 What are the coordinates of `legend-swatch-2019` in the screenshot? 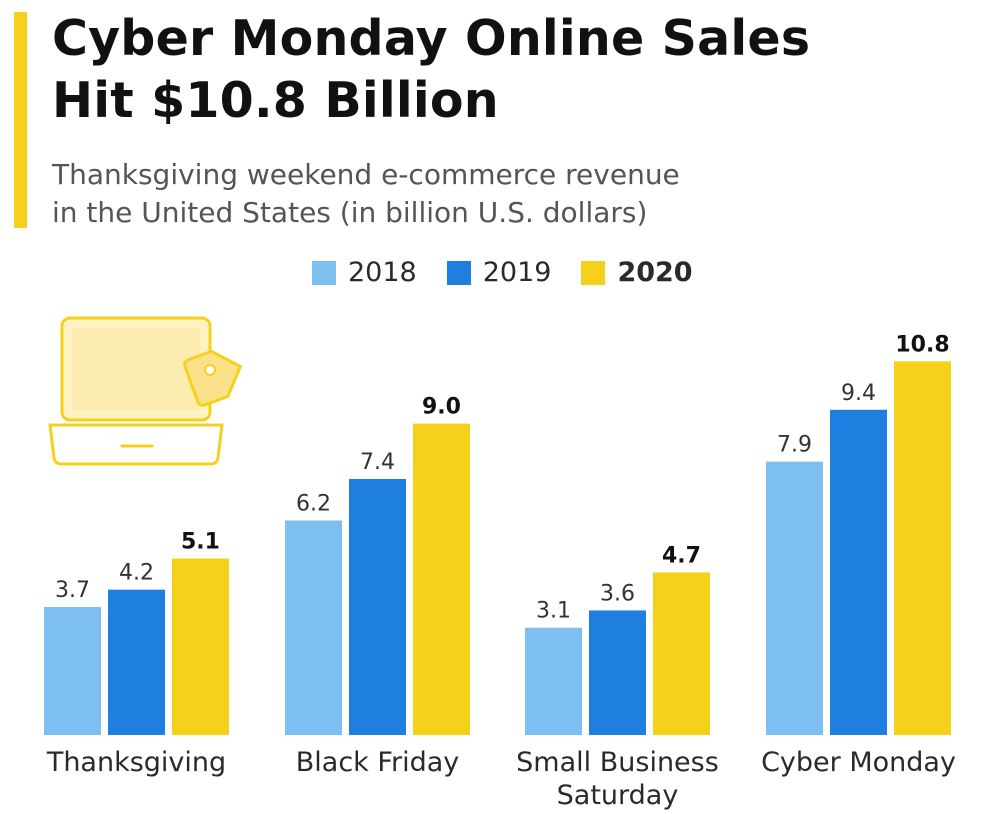 It's located at (458, 272).